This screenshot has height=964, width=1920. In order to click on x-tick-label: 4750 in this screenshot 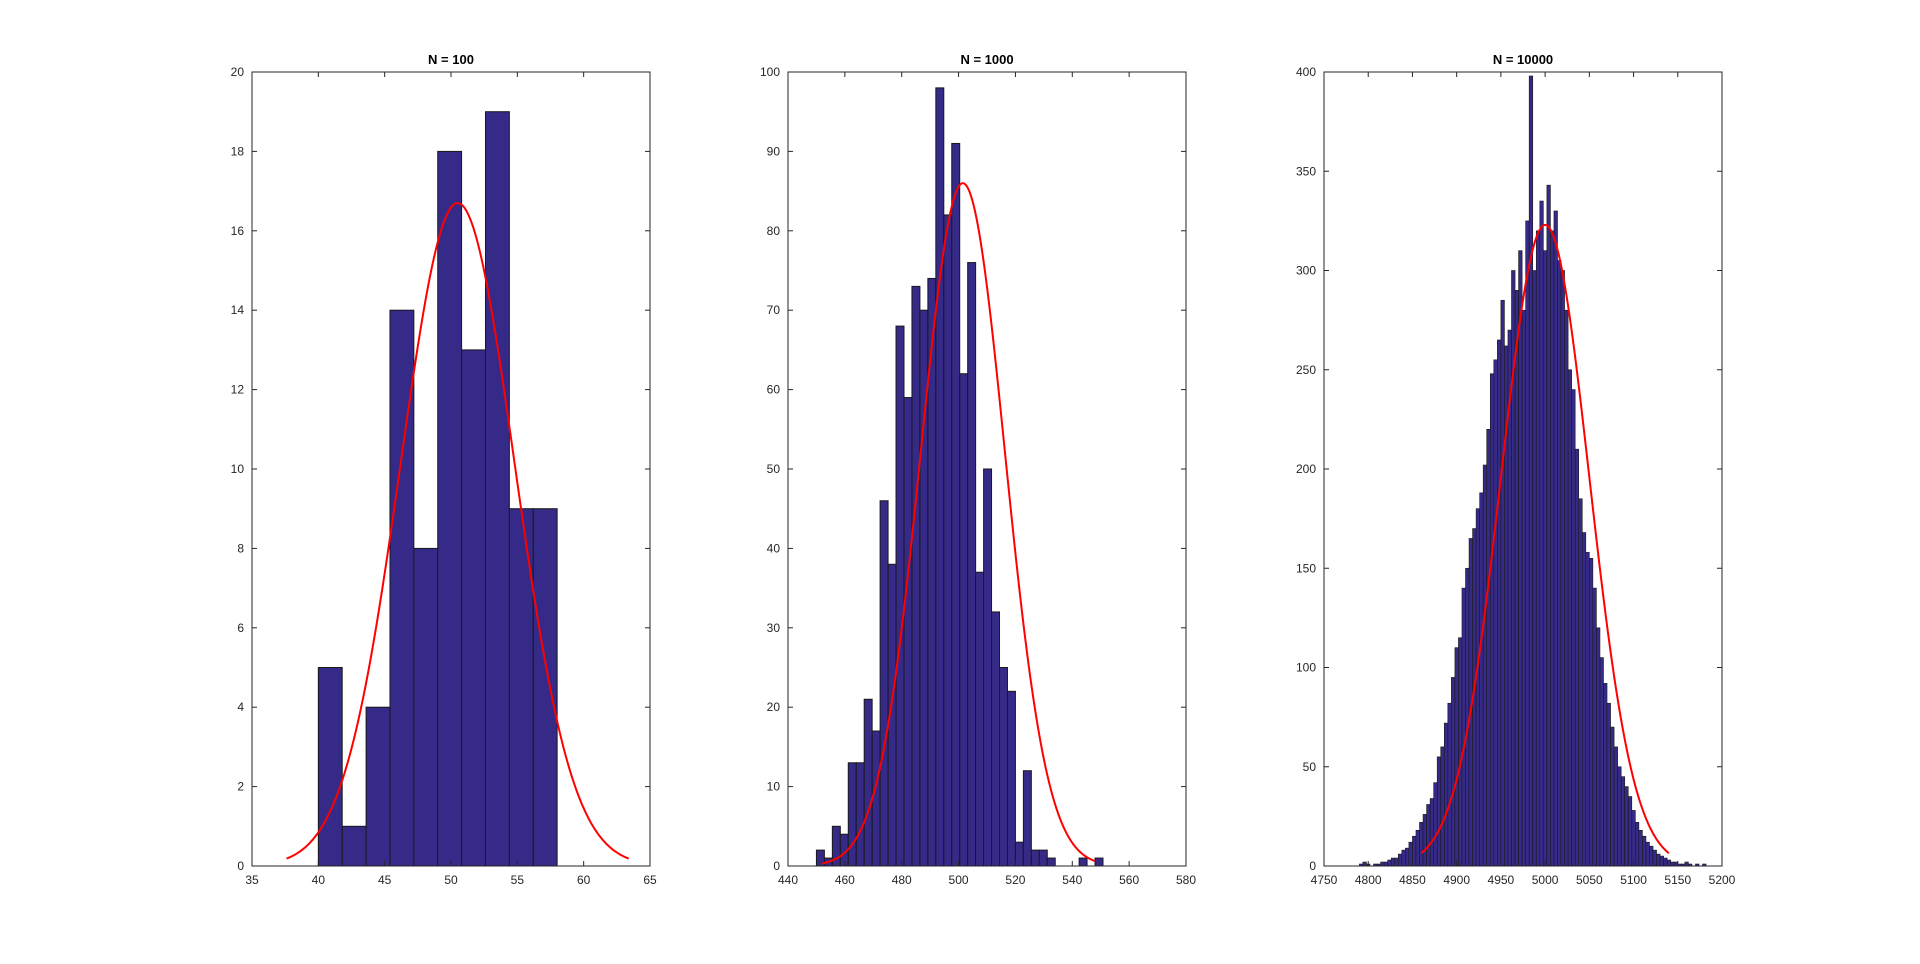, I will do `click(1324, 880)`.